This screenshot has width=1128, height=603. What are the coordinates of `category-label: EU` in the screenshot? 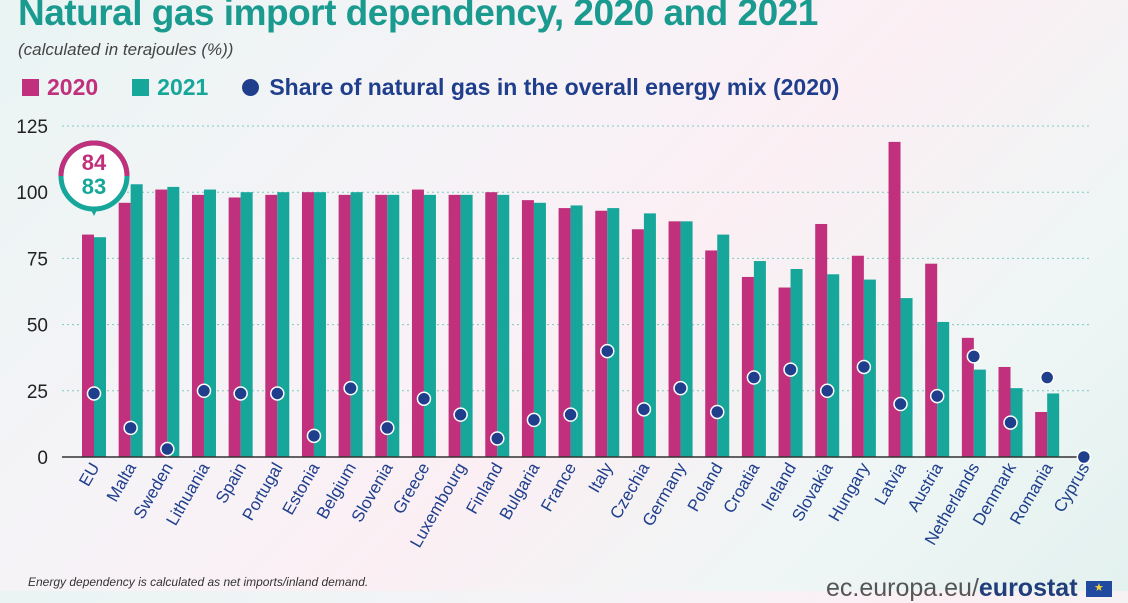 It's located at (89, 475).